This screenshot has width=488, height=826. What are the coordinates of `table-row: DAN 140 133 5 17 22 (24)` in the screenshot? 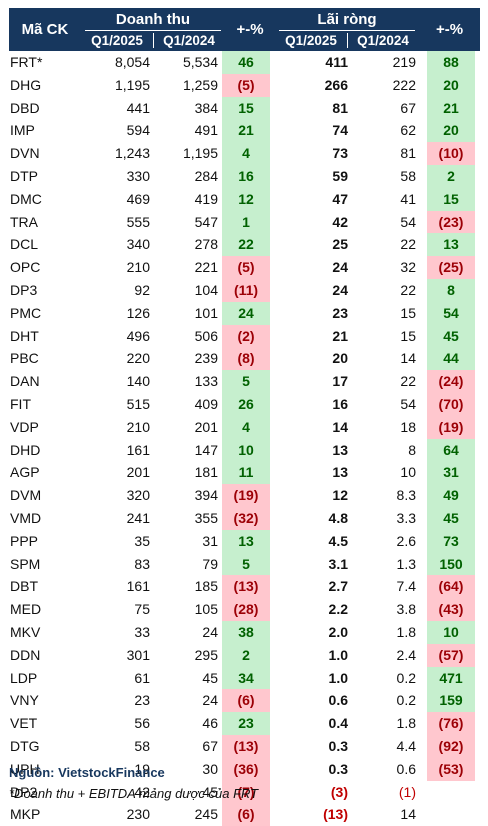 It's located at (244, 381).